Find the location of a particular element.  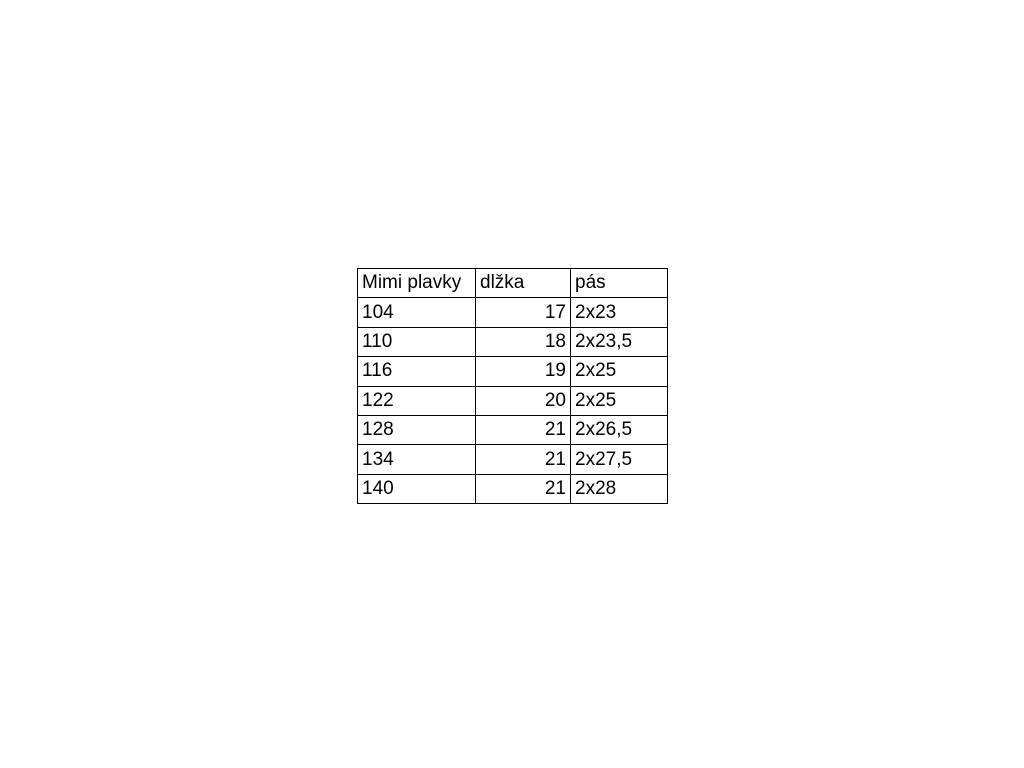

table-cell: 2x23,5 is located at coordinates (619, 342).